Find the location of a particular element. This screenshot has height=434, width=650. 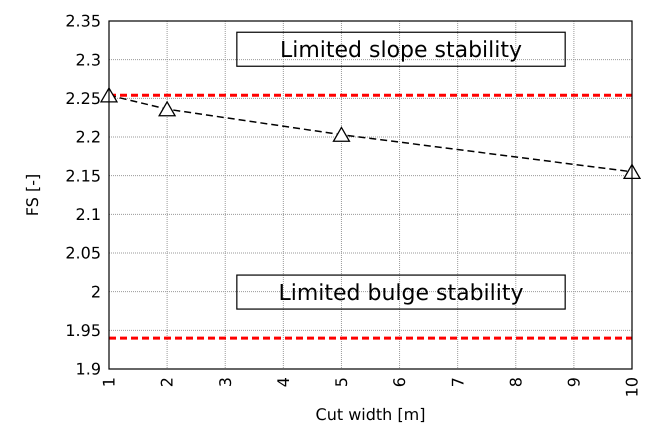

ref-line-label: Limited slope stability is located at coordinates (401, 51).